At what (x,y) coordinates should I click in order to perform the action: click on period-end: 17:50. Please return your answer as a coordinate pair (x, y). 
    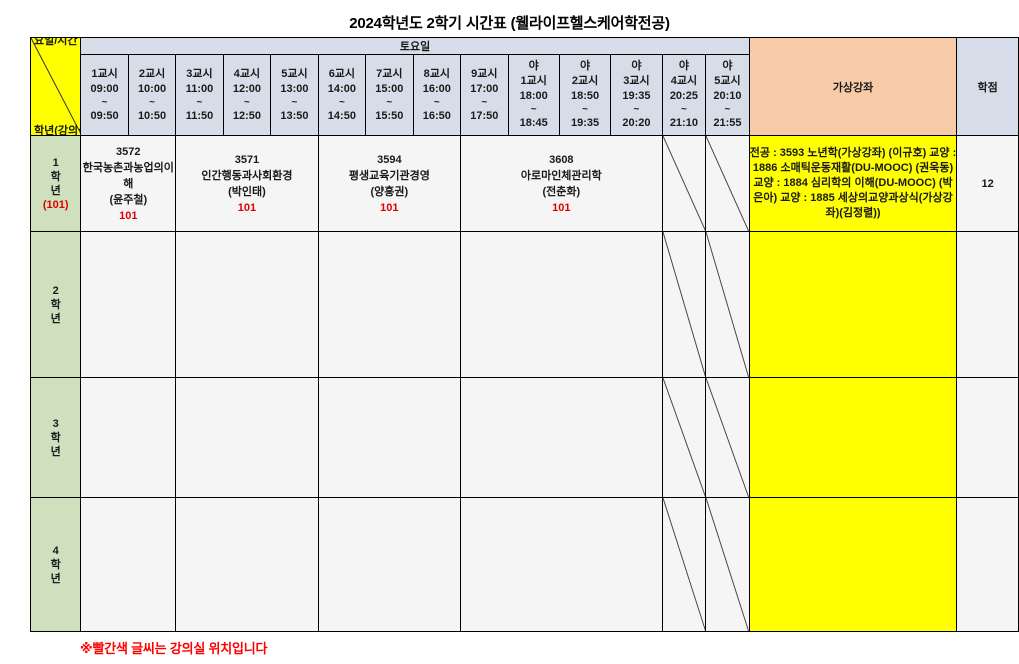
    Looking at the image, I should click on (484, 115).